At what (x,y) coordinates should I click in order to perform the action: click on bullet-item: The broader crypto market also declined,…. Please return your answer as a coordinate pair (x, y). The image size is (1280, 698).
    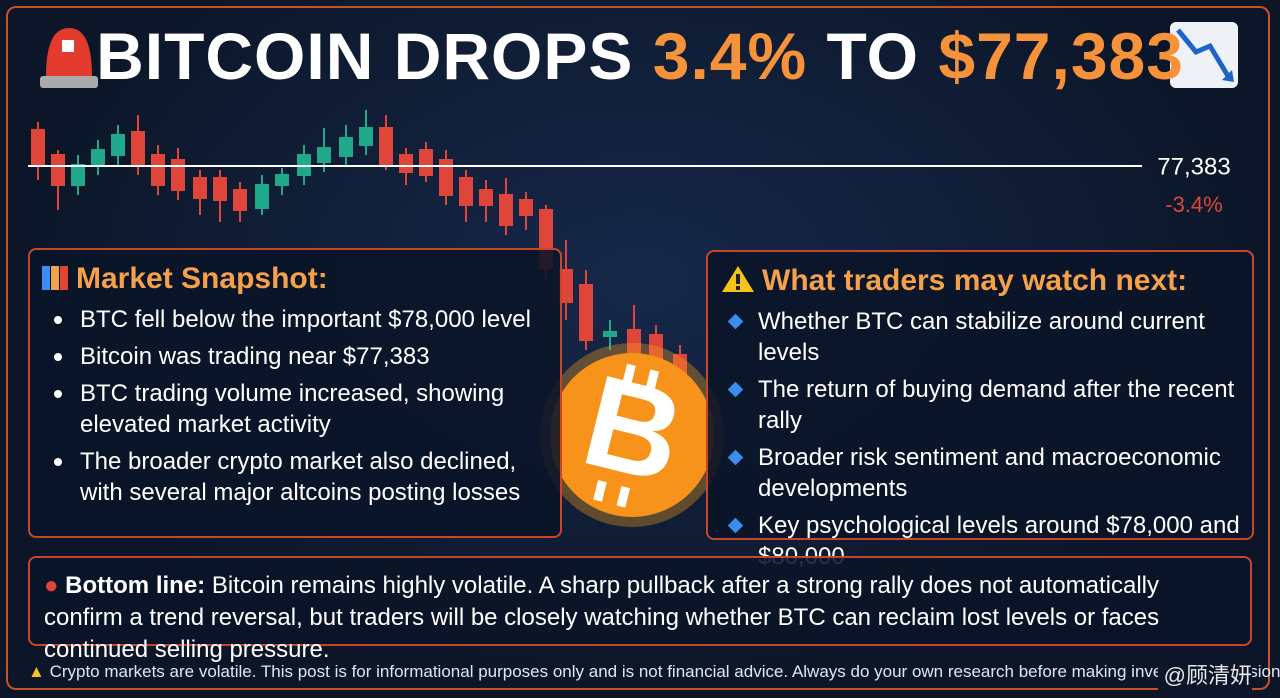
    Looking at the image, I should click on (295, 477).